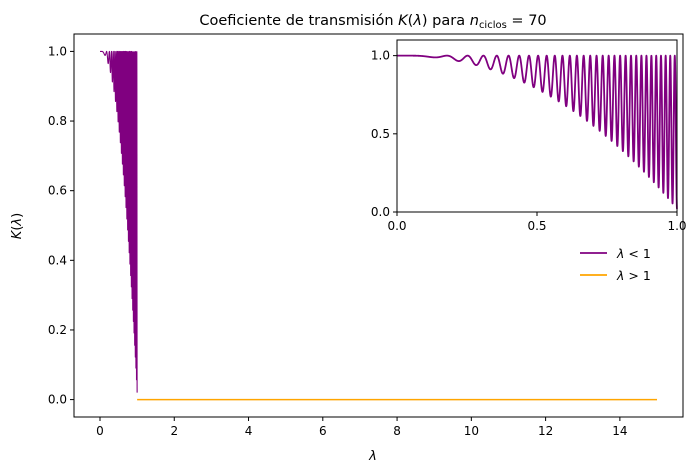 This screenshot has height=472, width=697. Describe the element at coordinates (61, 225) in the screenshot. I see `main-y-ticks: 0.0 0.2 0.4 0.6 0.8 1.0` at that location.